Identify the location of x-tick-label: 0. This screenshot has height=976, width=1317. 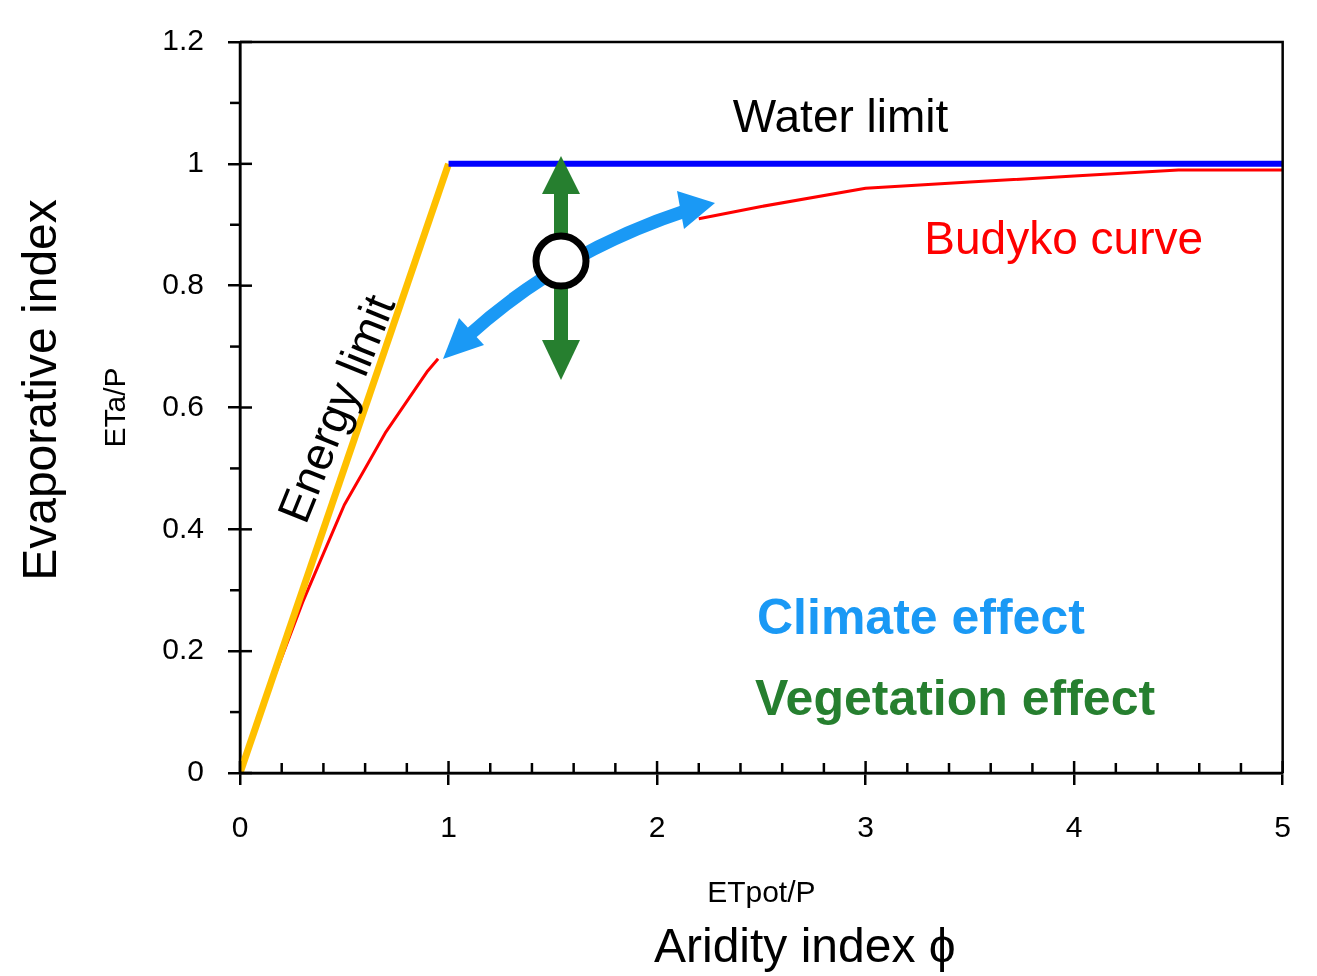
(240, 827).